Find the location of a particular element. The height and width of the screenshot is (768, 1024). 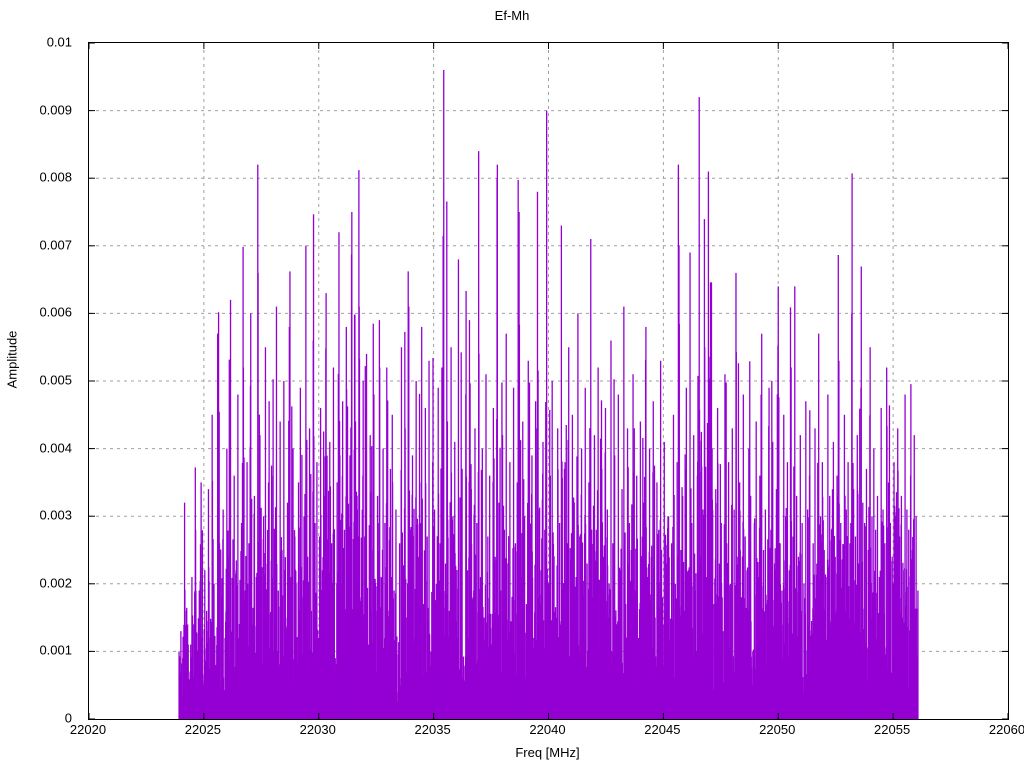

y-tick-label: 0 is located at coordinates (68, 718).